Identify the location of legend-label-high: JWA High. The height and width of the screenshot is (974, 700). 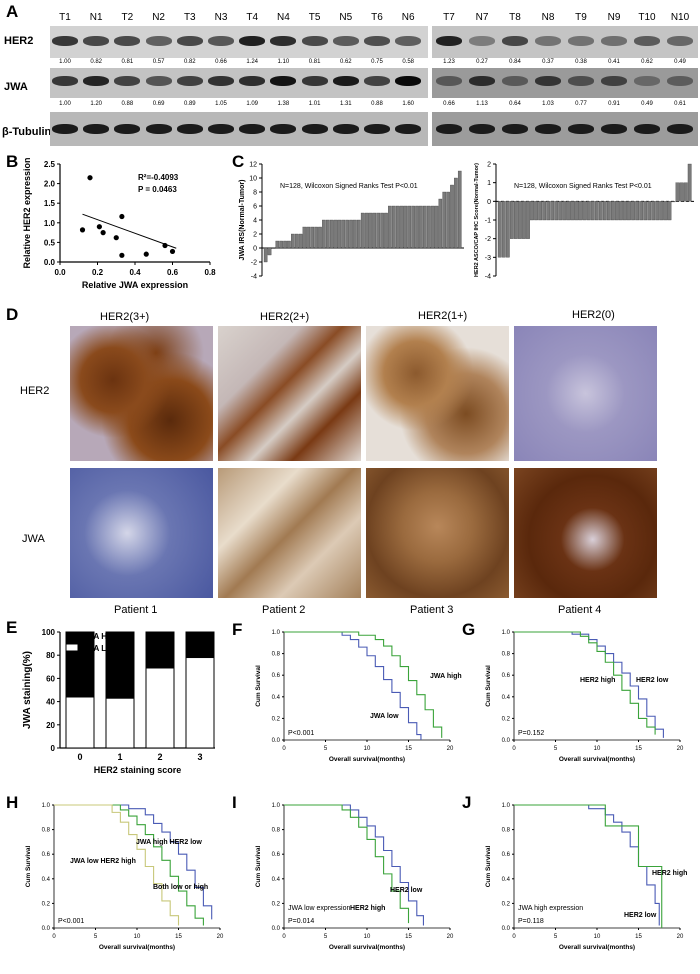
(100, 636).